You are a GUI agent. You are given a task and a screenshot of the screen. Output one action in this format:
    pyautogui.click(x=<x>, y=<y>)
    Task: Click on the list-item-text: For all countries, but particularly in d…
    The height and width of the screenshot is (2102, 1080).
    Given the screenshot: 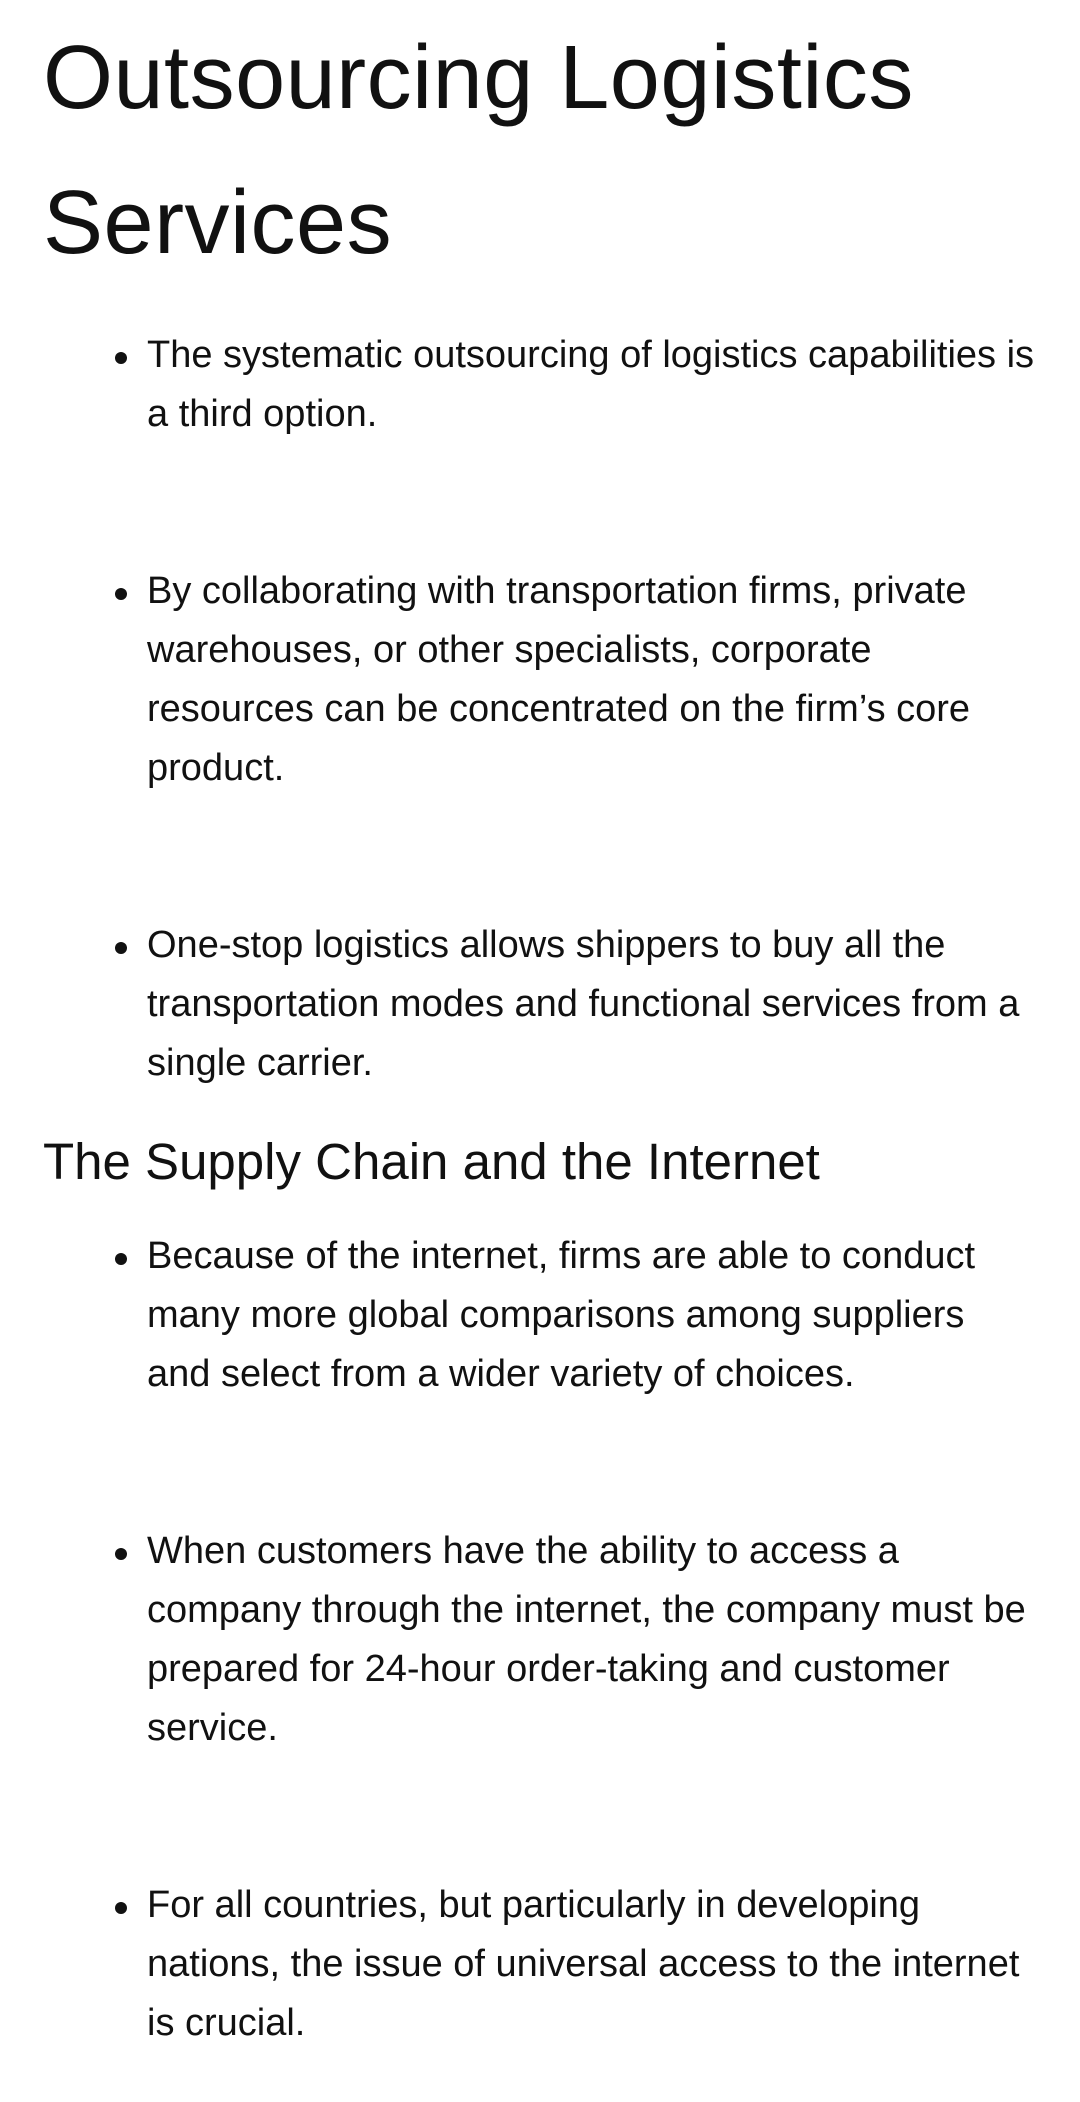 What is the action you would take?
    pyautogui.click(x=583, y=1964)
    